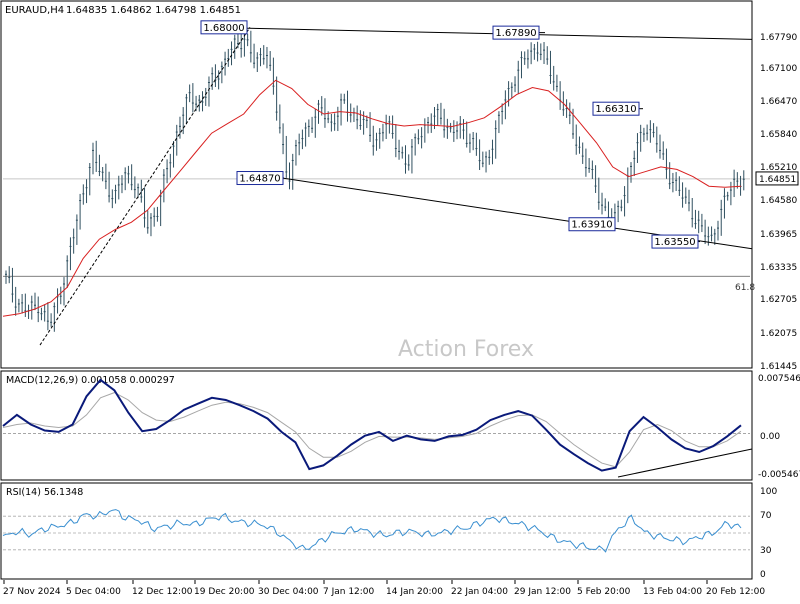 The image size is (800, 604). What do you see at coordinates (778, 168) in the screenshot?
I see `price-tick-label: 1.65210` at bounding box center [778, 168].